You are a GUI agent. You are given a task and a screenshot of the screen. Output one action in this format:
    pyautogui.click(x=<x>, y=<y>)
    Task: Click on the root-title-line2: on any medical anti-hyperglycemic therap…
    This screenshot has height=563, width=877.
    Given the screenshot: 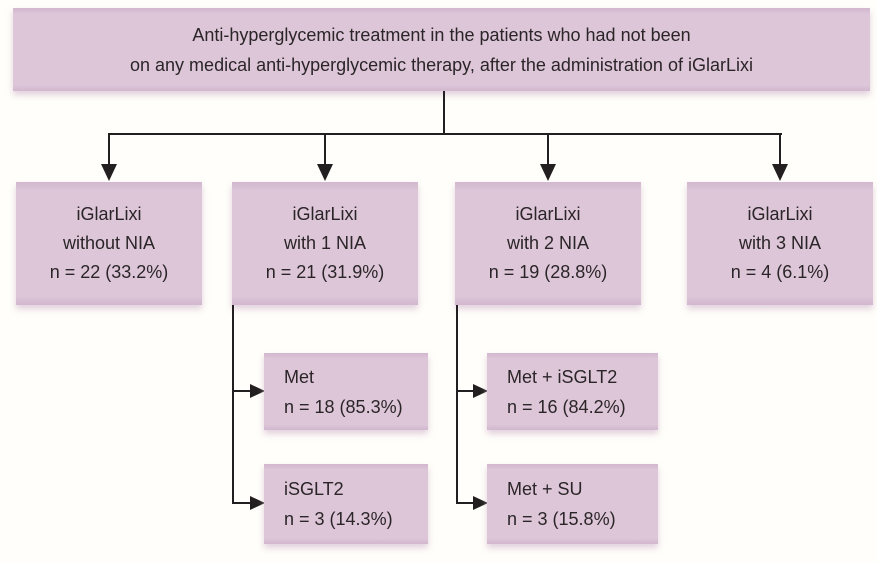 What is the action you would take?
    pyautogui.click(x=441, y=64)
    